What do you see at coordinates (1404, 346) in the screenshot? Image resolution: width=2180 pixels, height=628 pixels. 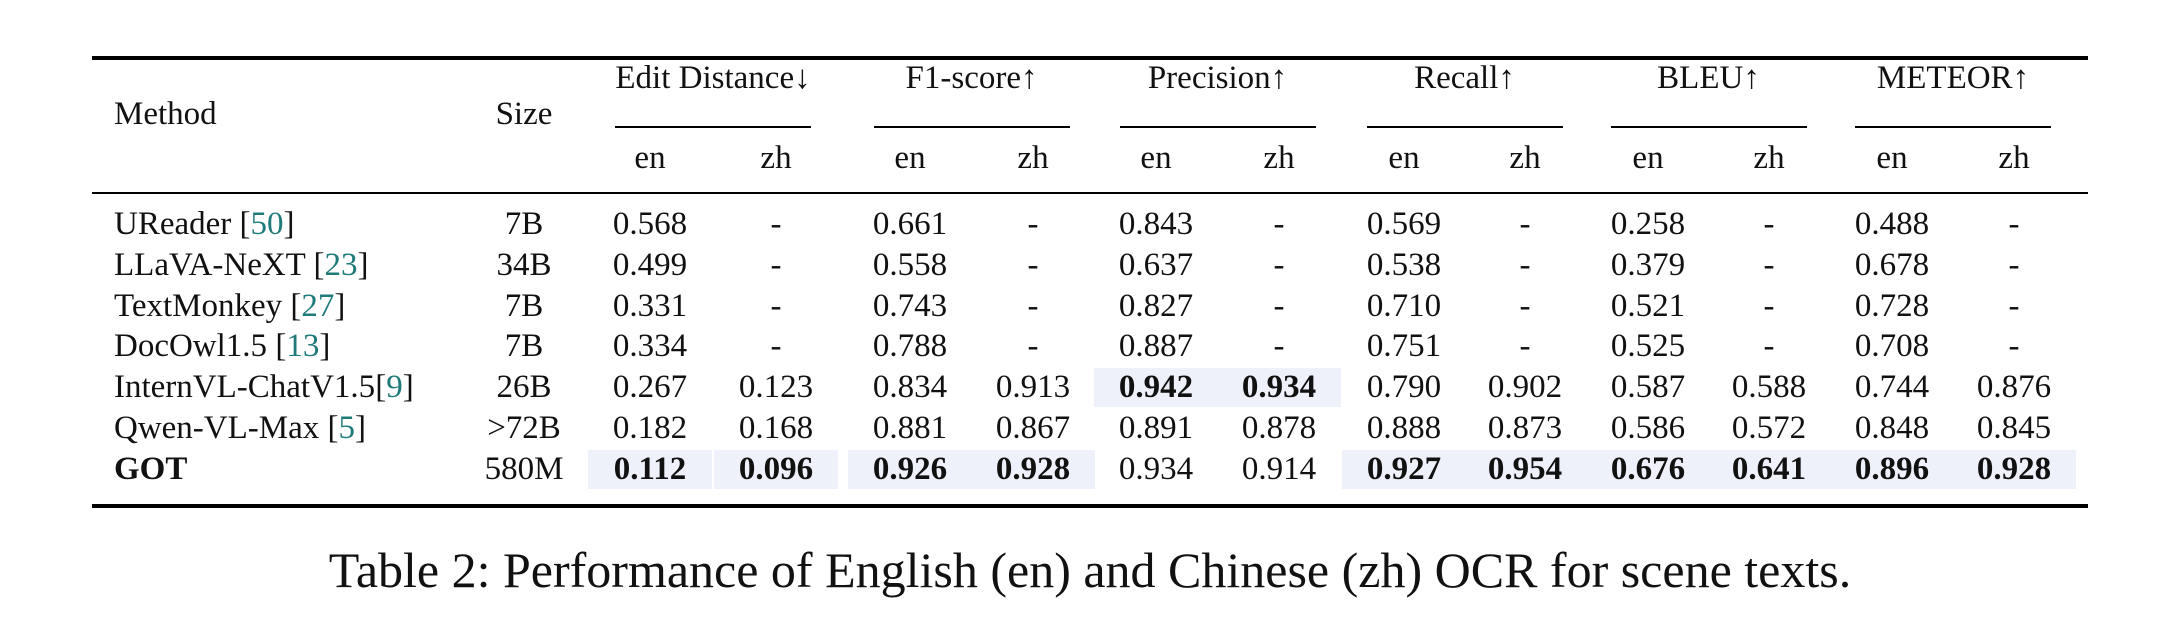 I see `score-cell: 0.751` at bounding box center [1404, 346].